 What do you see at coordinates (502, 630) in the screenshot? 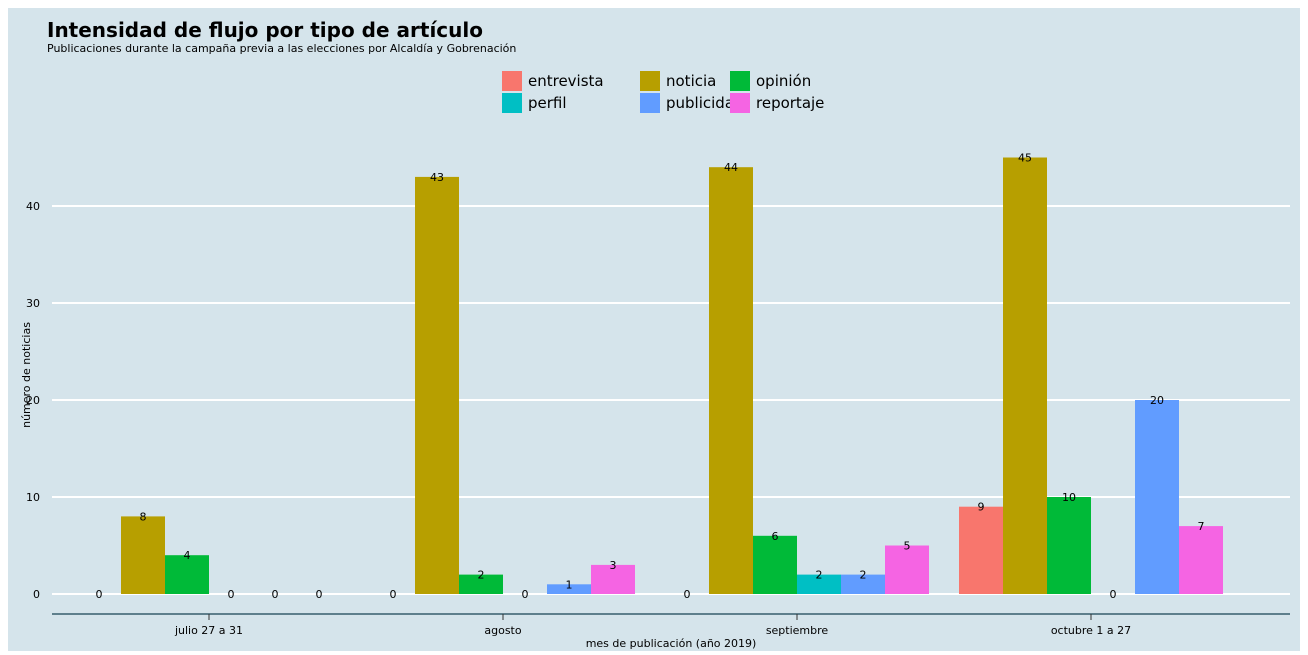
I see `x-tick-label: agosto` at bounding box center [502, 630].